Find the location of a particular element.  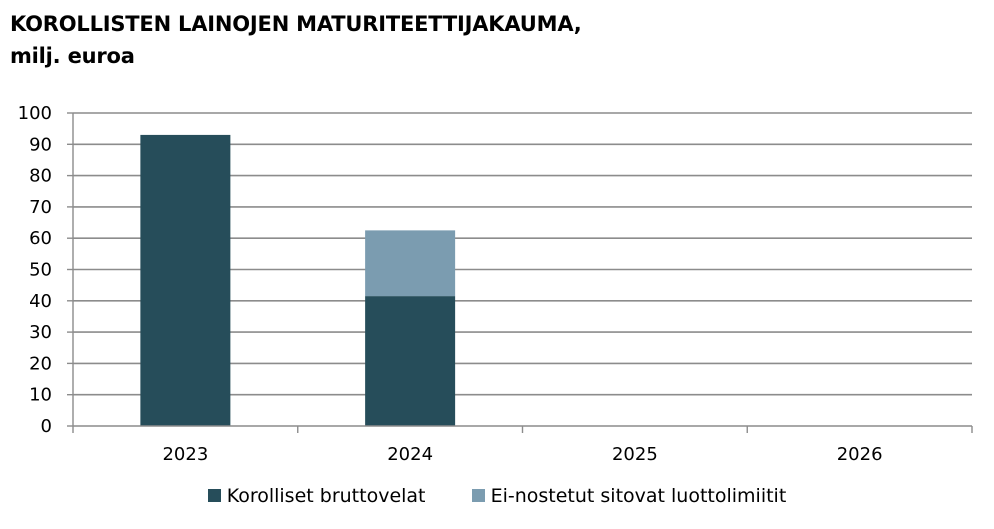

y-tick-label: 20 is located at coordinates (40, 363).